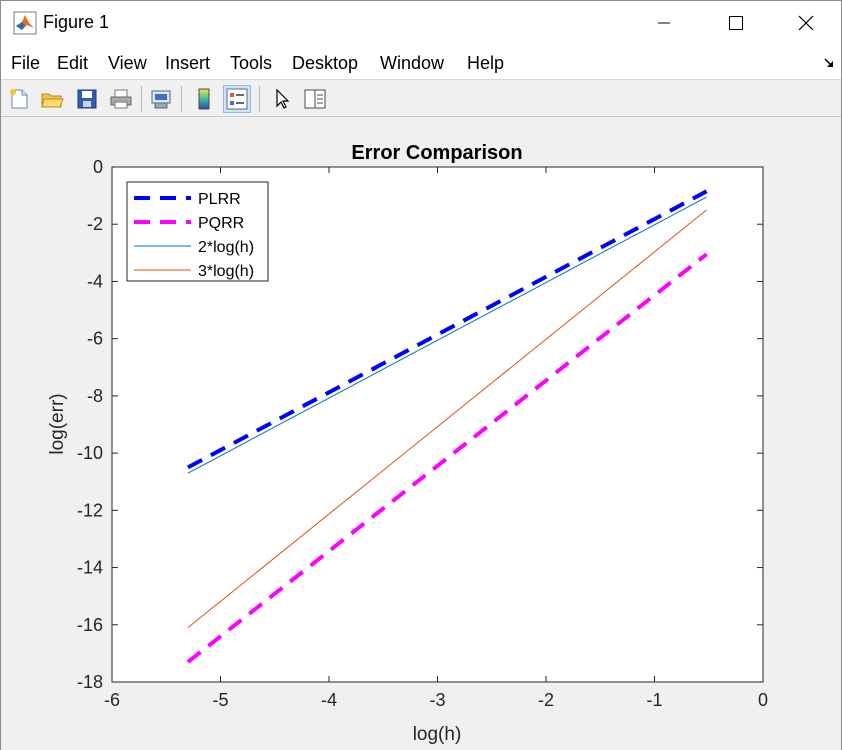  What do you see at coordinates (76, 22) in the screenshot?
I see `window-title: Figure 1` at bounding box center [76, 22].